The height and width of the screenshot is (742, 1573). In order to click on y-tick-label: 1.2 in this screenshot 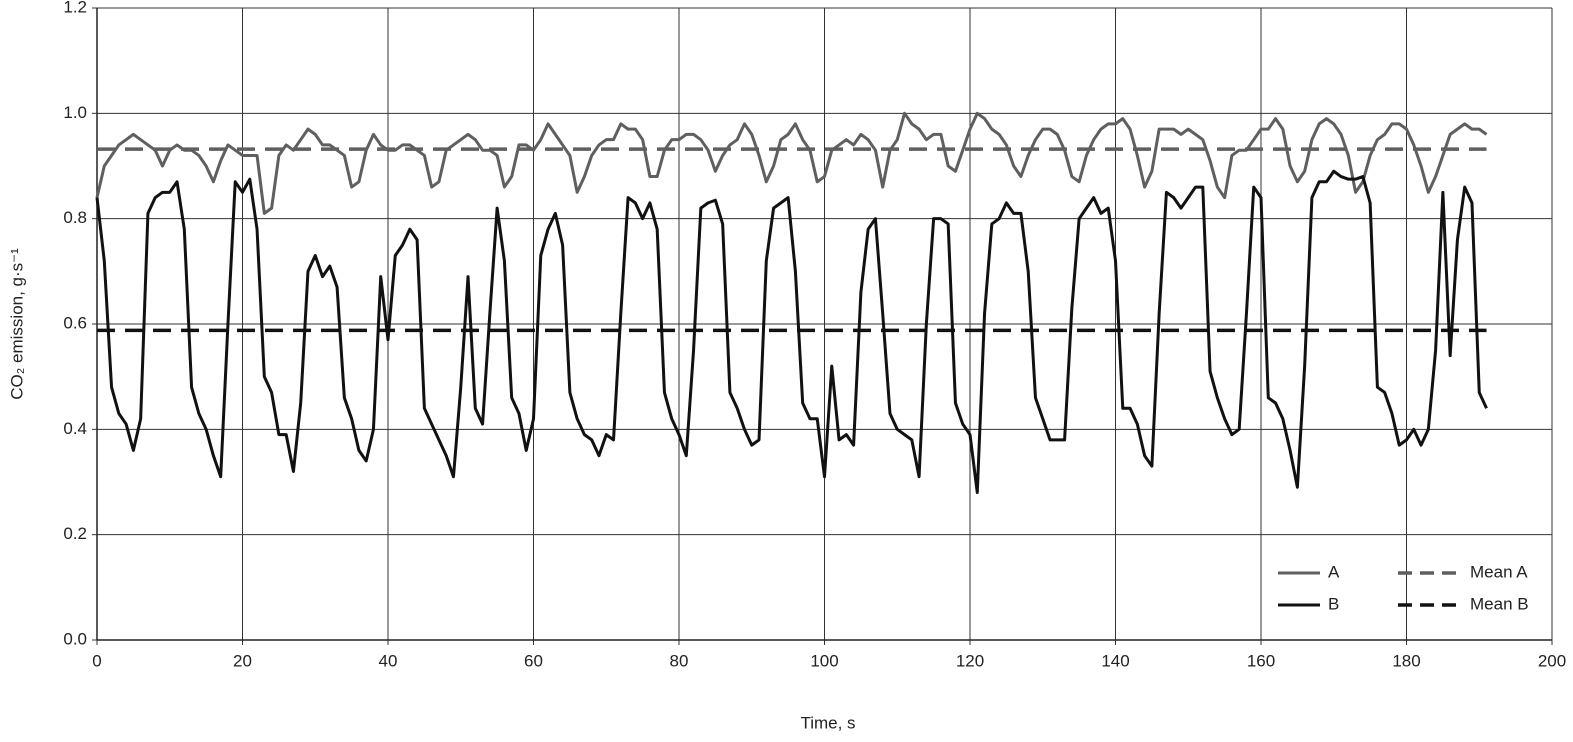, I will do `click(75, 8)`.